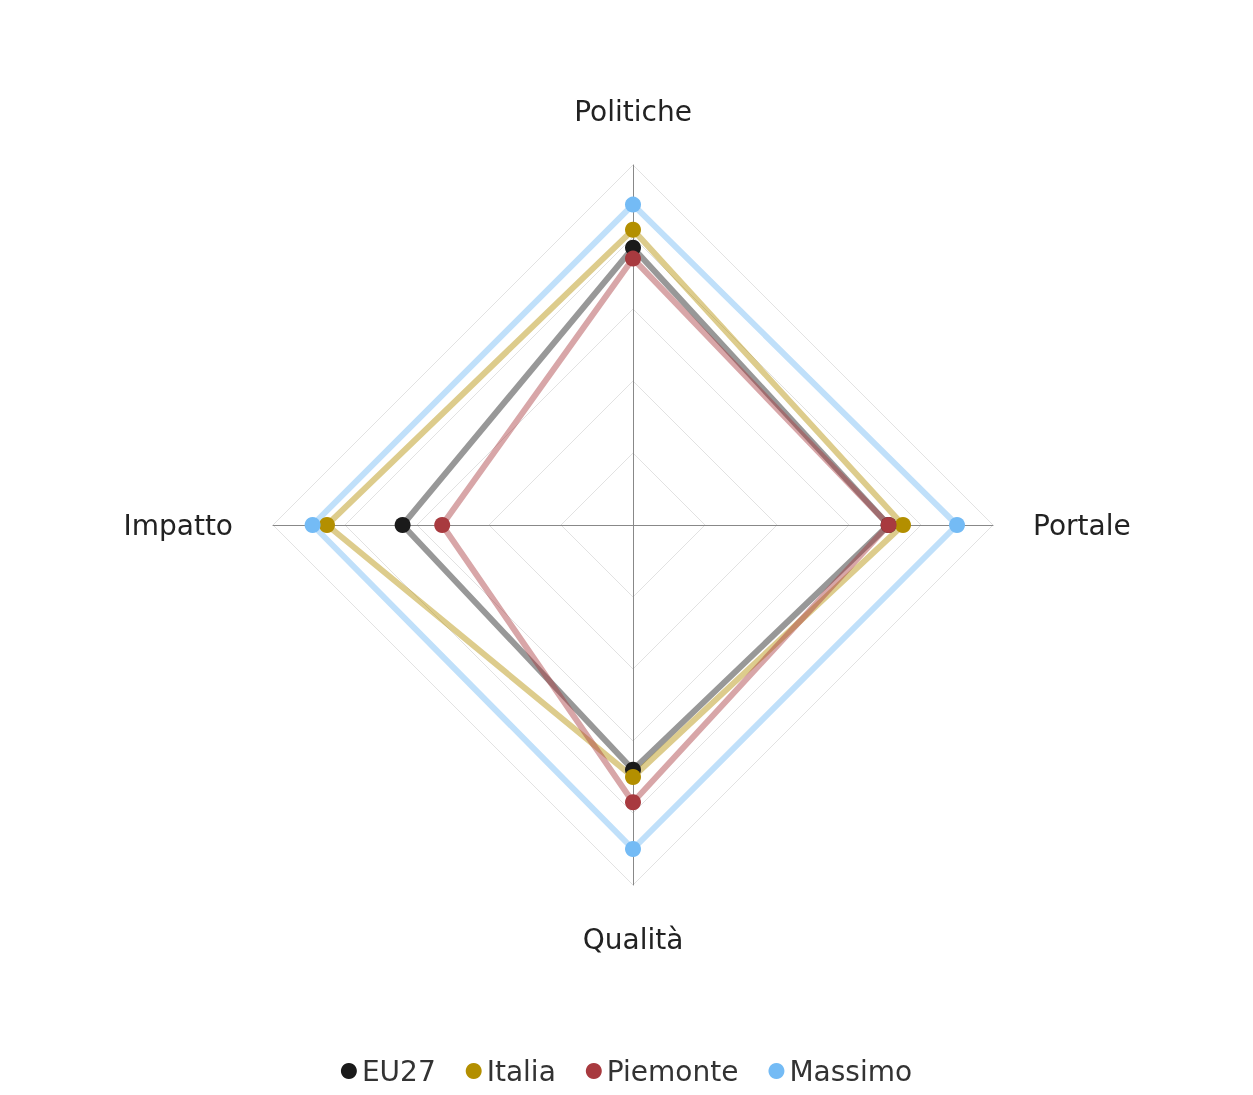 The height and width of the screenshot is (1095, 1253). What do you see at coordinates (398, 1071) in the screenshot?
I see `legend-label: EU27` at bounding box center [398, 1071].